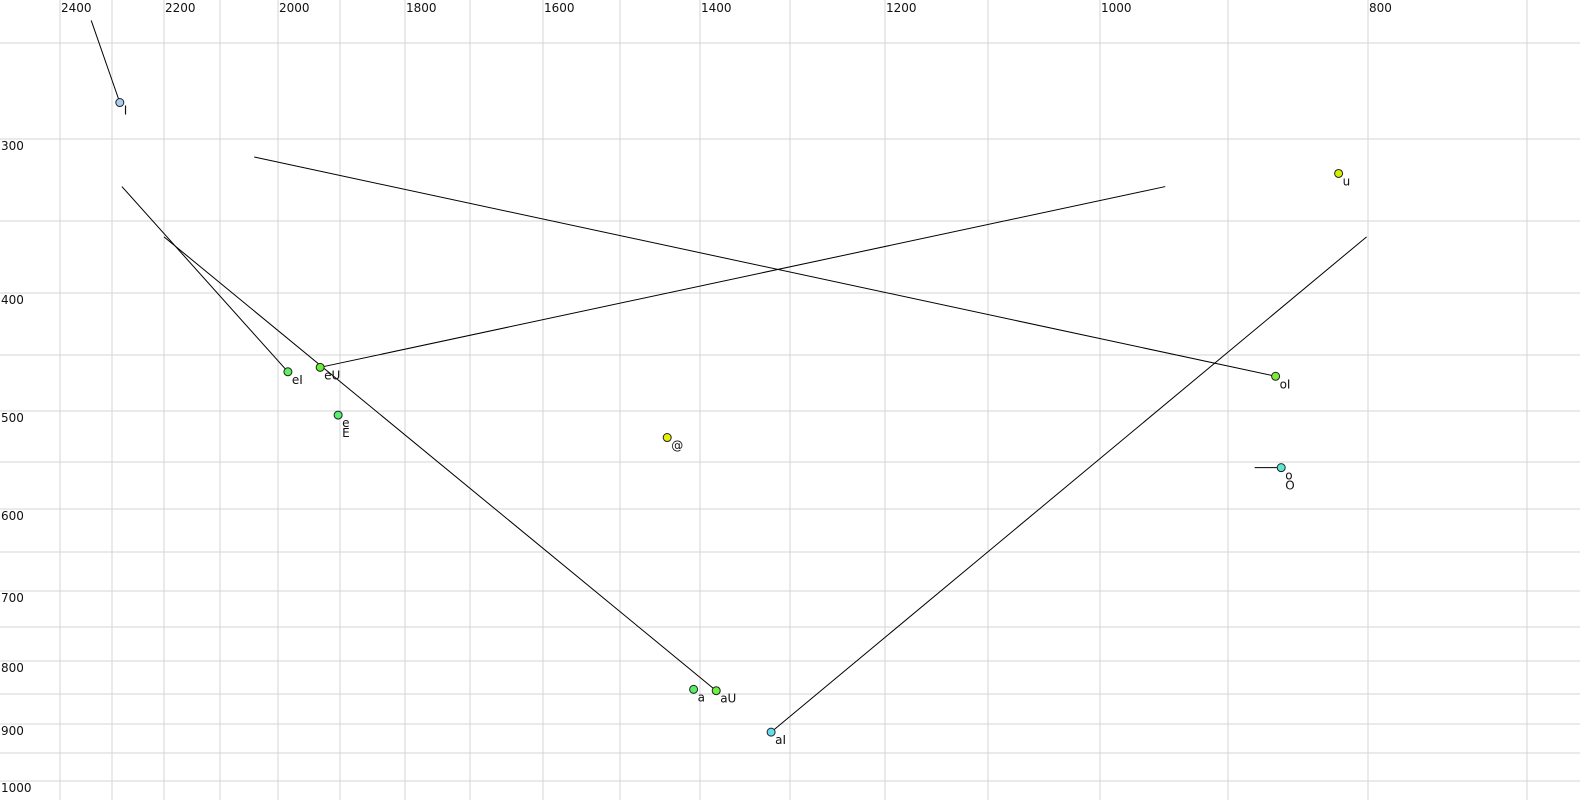 The width and height of the screenshot is (1580, 800). What do you see at coordinates (180, 8) in the screenshot?
I see `x-tick-label: 2200` at bounding box center [180, 8].